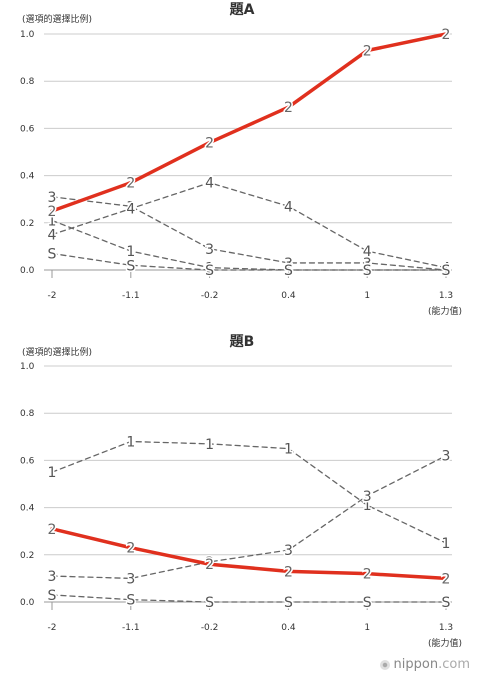 The height and width of the screenshot is (680, 484). Describe the element at coordinates (424, 664) in the screenshot. I see `watermark: nippon.com` at that location.